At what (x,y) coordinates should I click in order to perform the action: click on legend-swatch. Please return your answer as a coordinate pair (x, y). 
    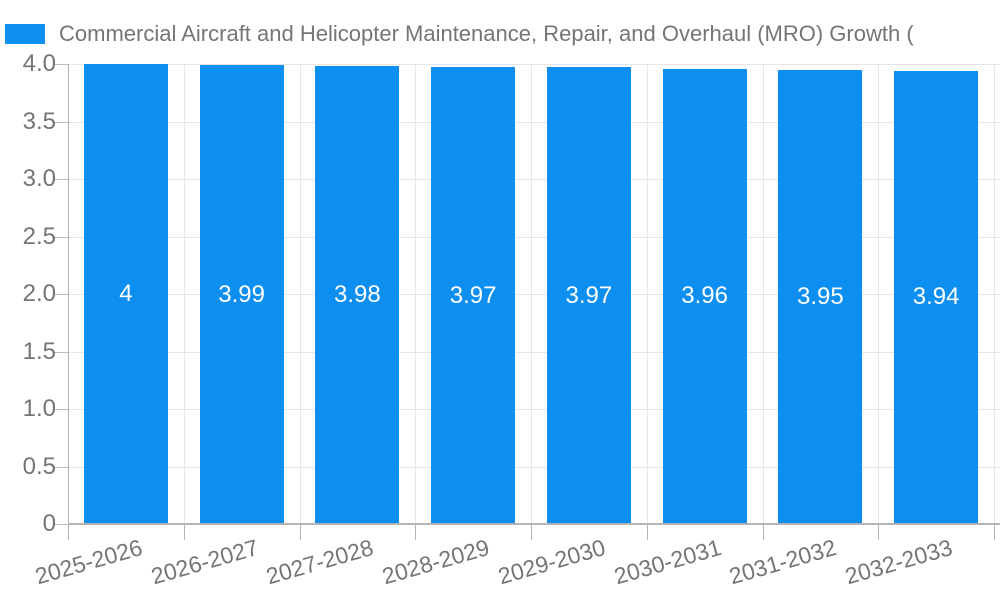
    Looking at the image, I should click on (25, 34).